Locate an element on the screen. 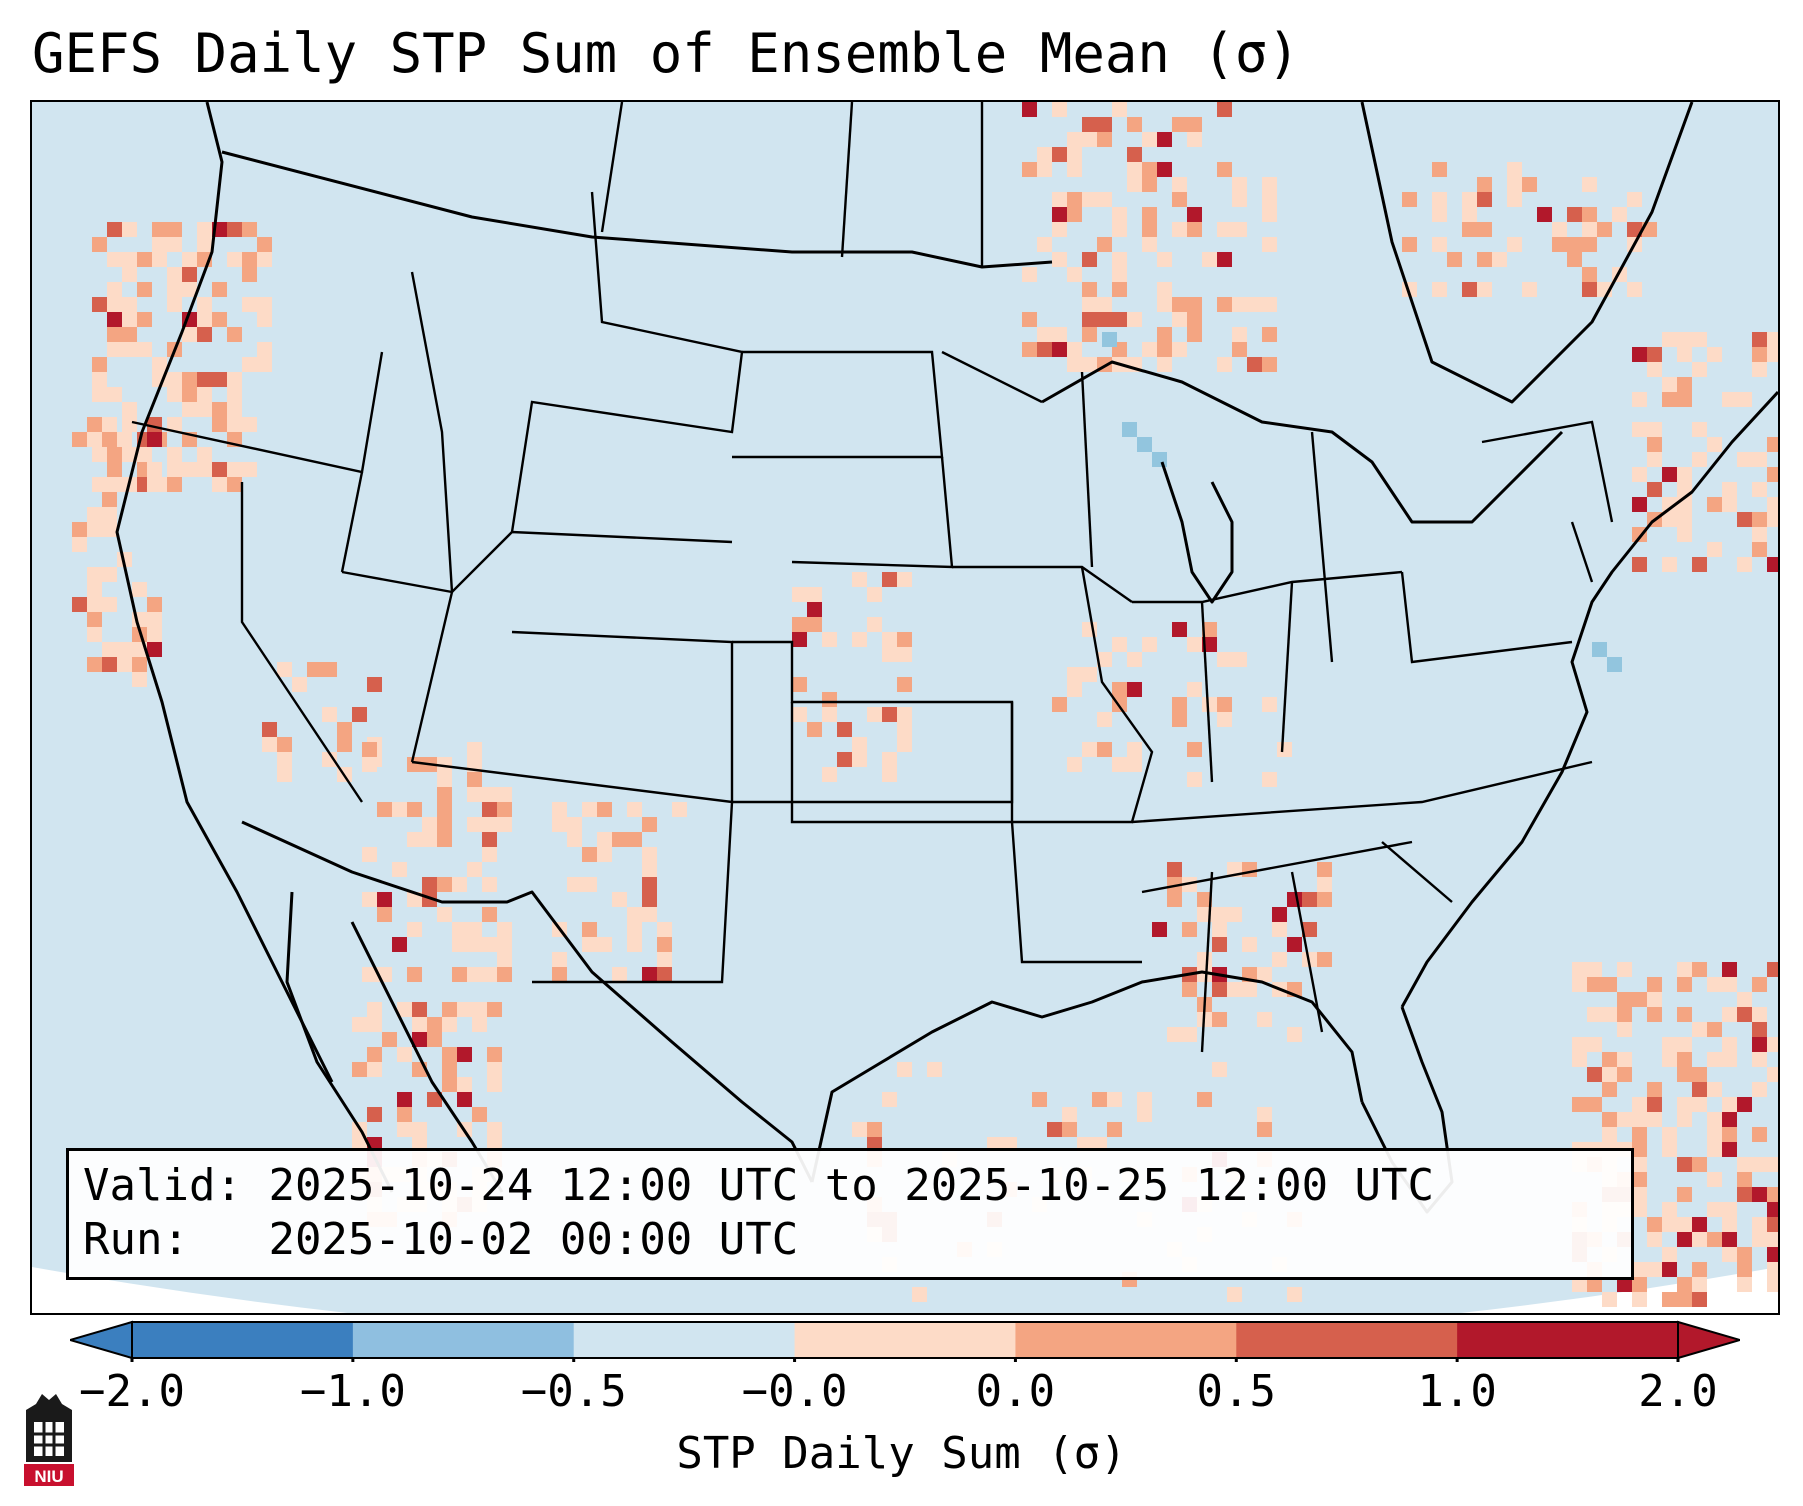  tick-label: 0.5 is located at coordinates (1236, 1391).